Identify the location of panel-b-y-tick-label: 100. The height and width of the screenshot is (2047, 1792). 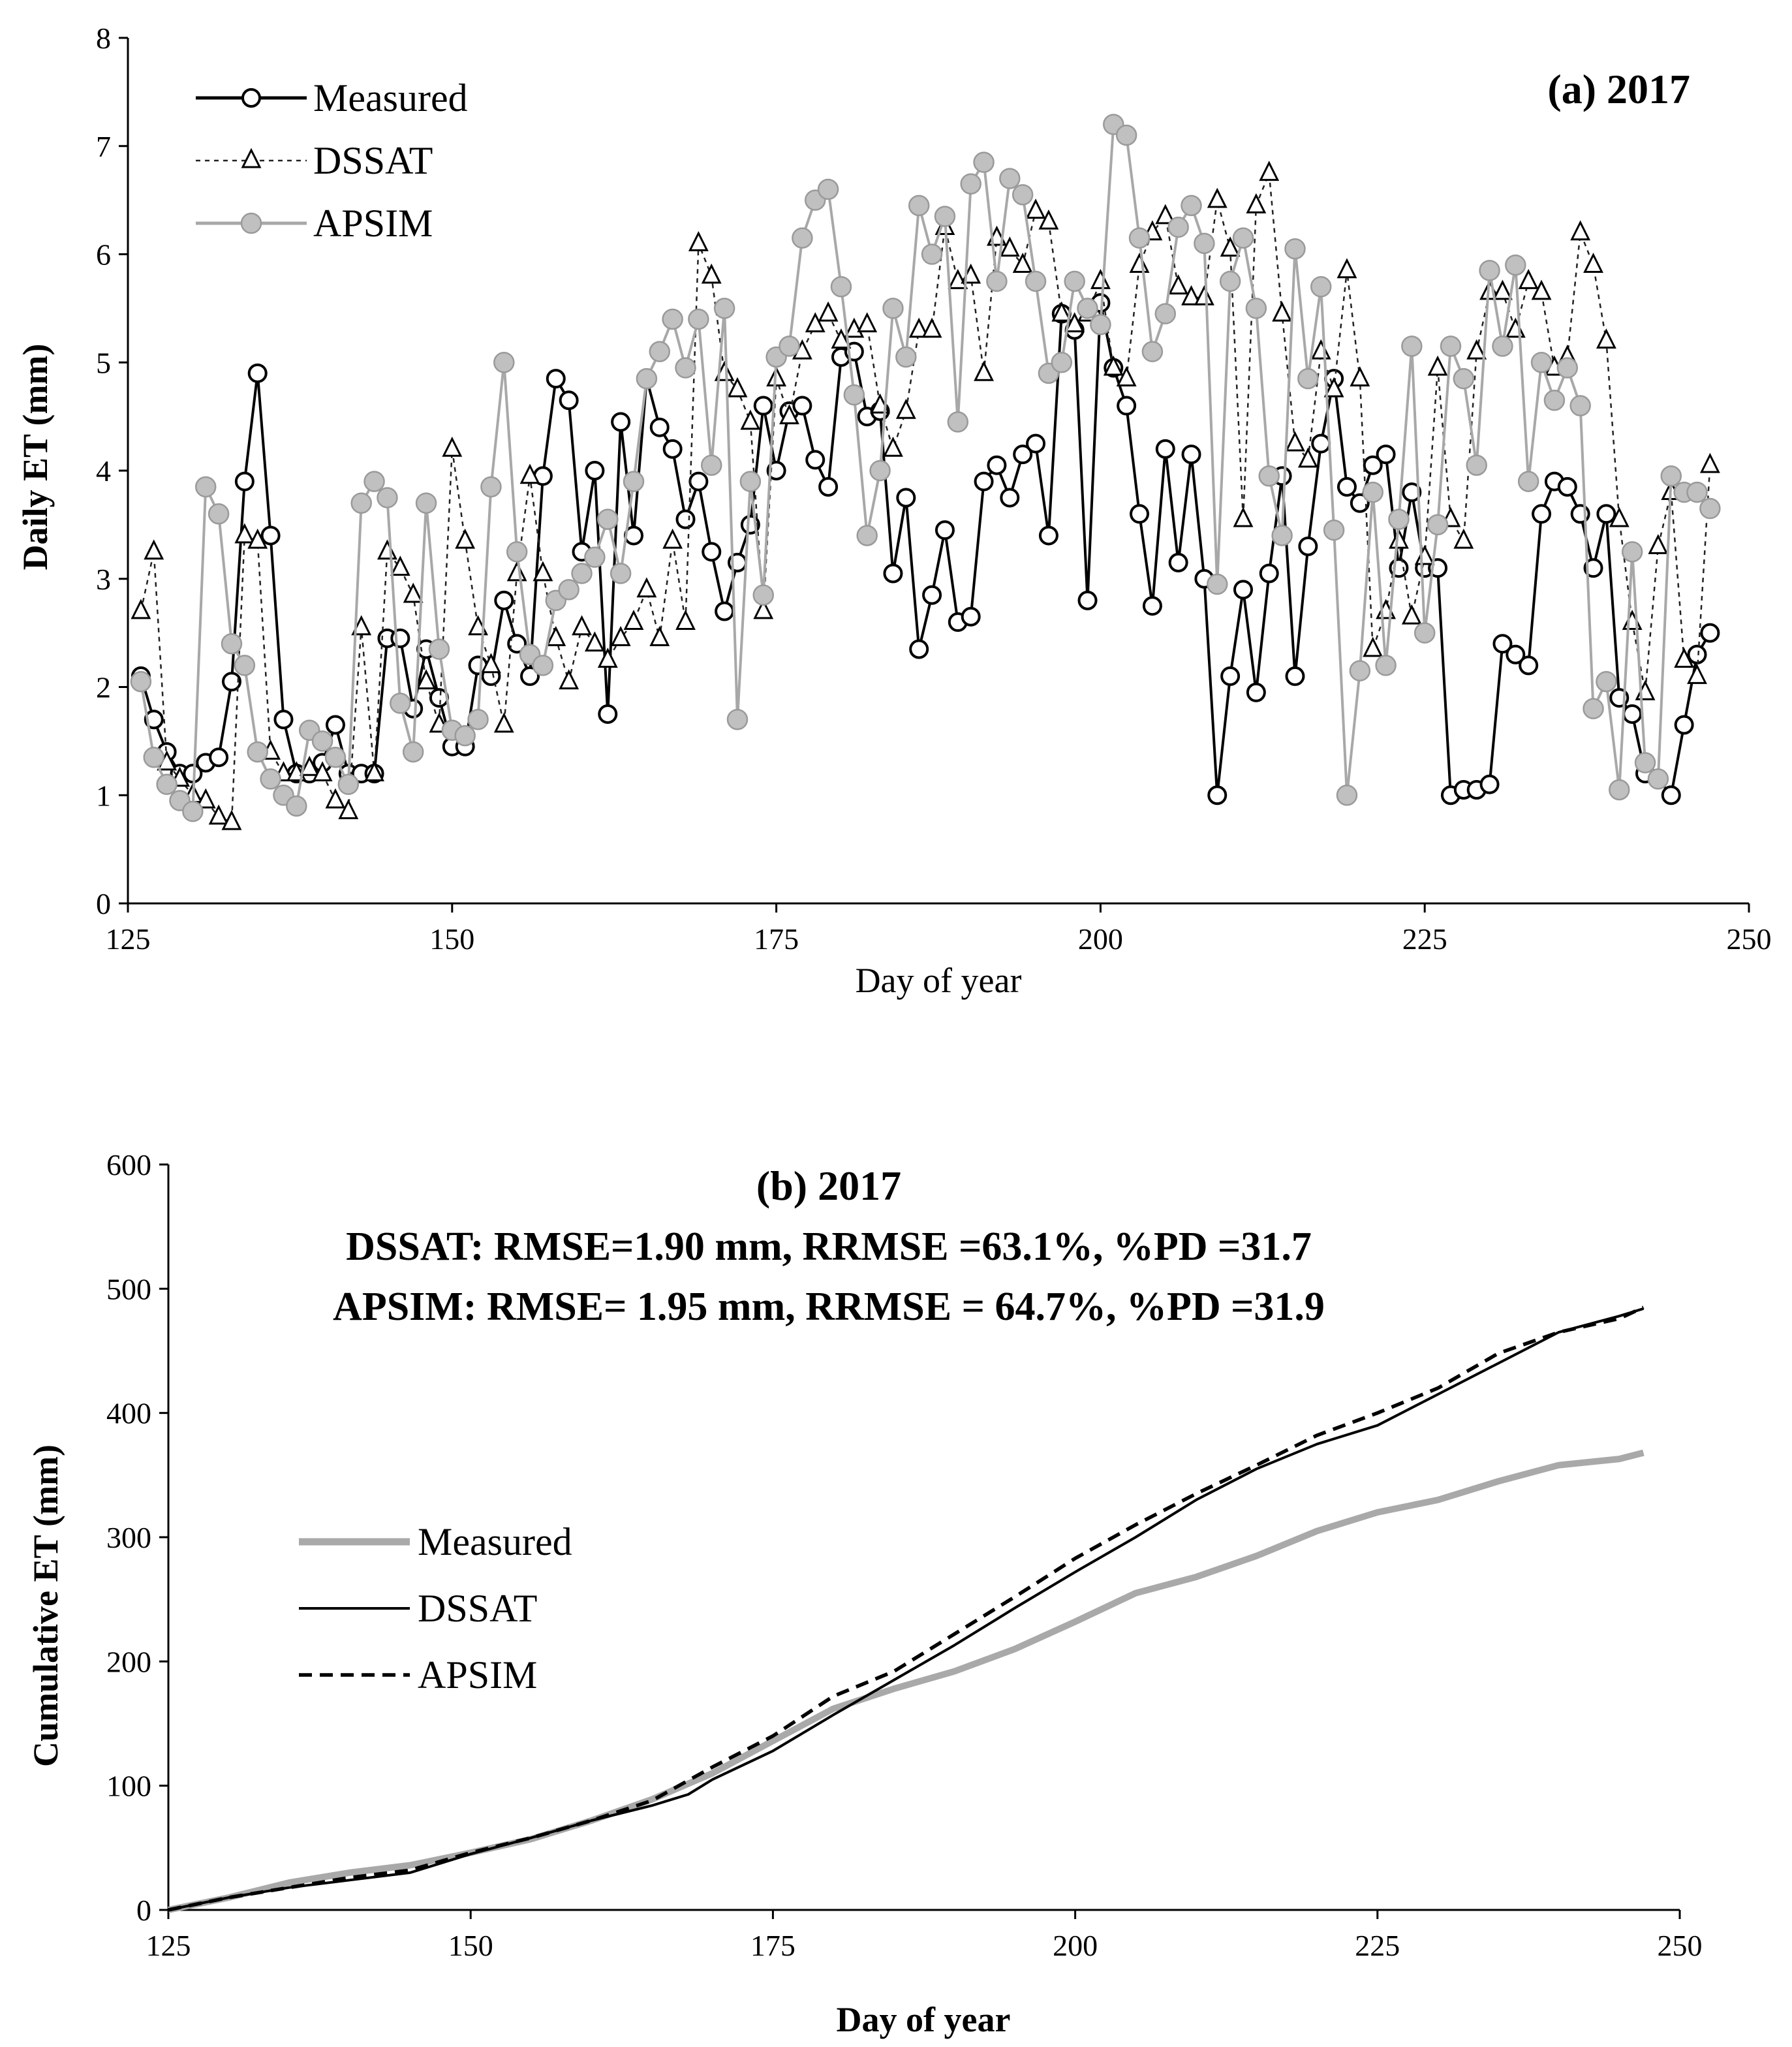
(128, 1786).